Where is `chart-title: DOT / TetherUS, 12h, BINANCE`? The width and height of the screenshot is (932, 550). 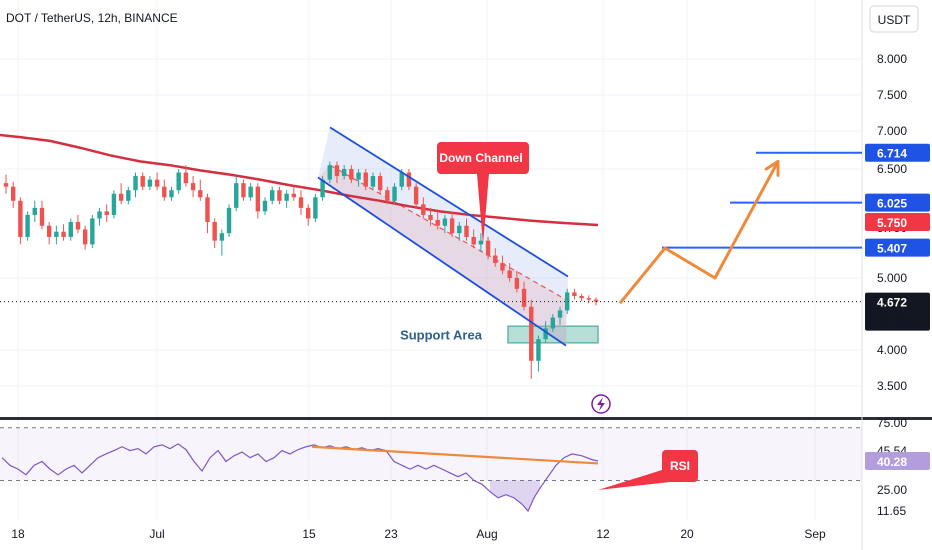
chart-title: DOT / TetherUS, 12h, BINANCE is located at coordinates (92, 18).